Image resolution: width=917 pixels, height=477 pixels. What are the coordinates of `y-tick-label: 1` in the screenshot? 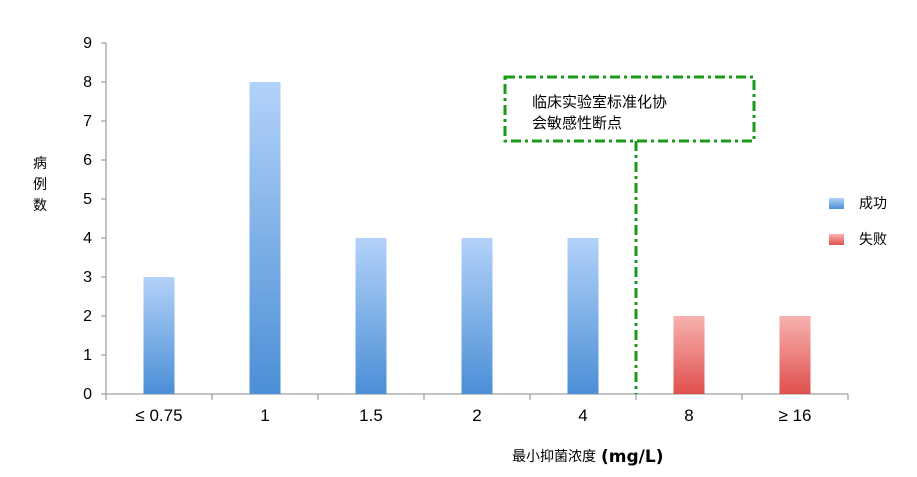 It's located at (87, 355).